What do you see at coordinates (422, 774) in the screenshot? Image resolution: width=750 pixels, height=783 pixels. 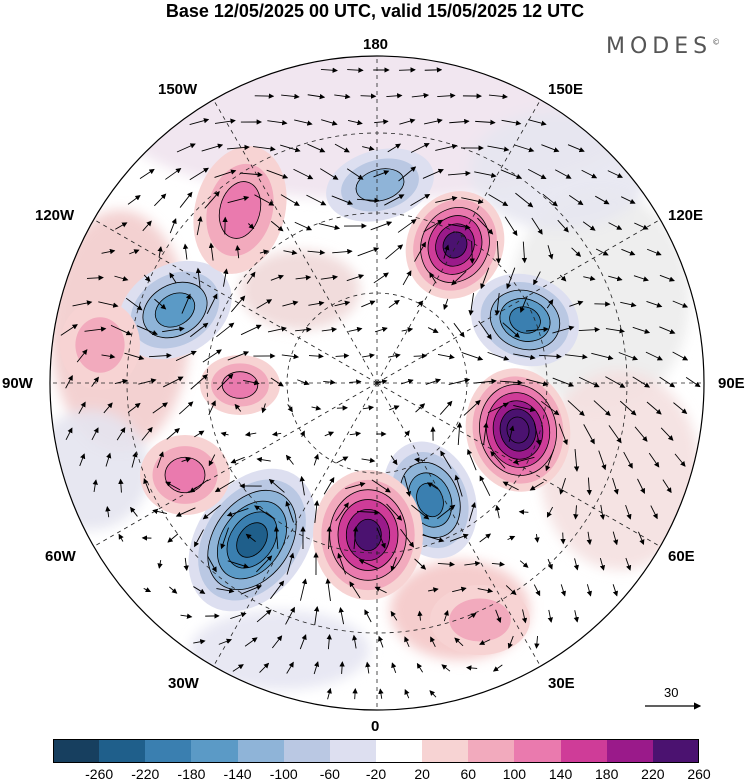 I see `colorbar-tick-label: 20` at bounding box center [422, 774].